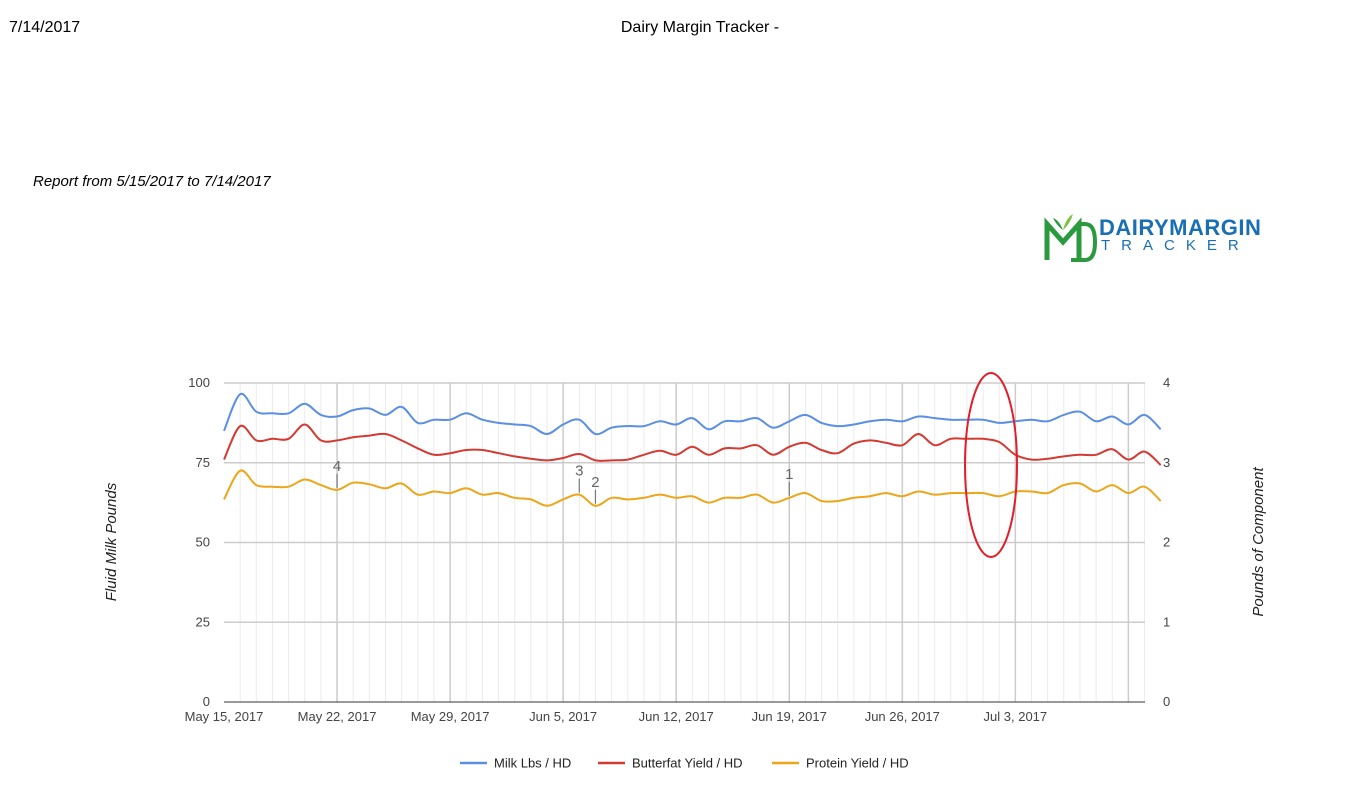 This screenshot has width=1349, height=791. What do you see at coordinates (789, 474) in the screenshot?
I see `annotation-label: 1` at bounding box center [789, 474].